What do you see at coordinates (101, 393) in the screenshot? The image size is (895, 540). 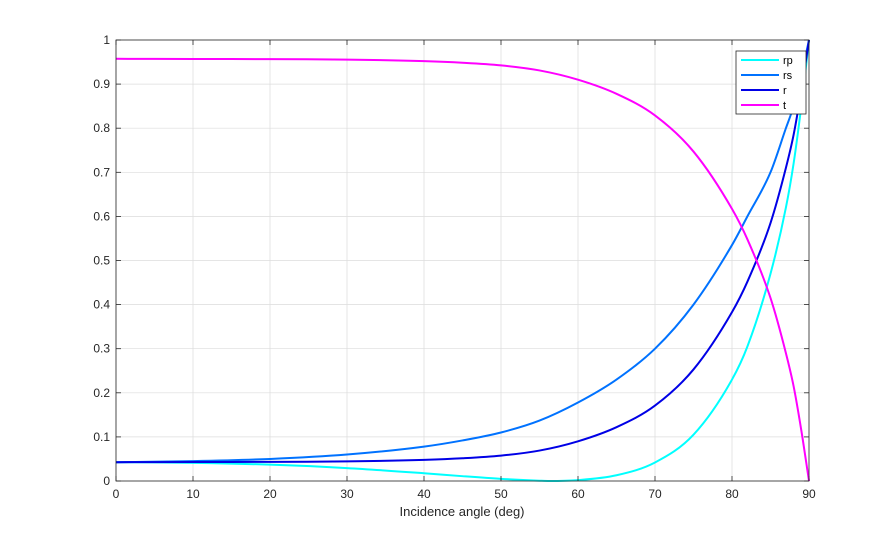 I see `y-tick-label: 0.2` at bounding box center [101, 393].